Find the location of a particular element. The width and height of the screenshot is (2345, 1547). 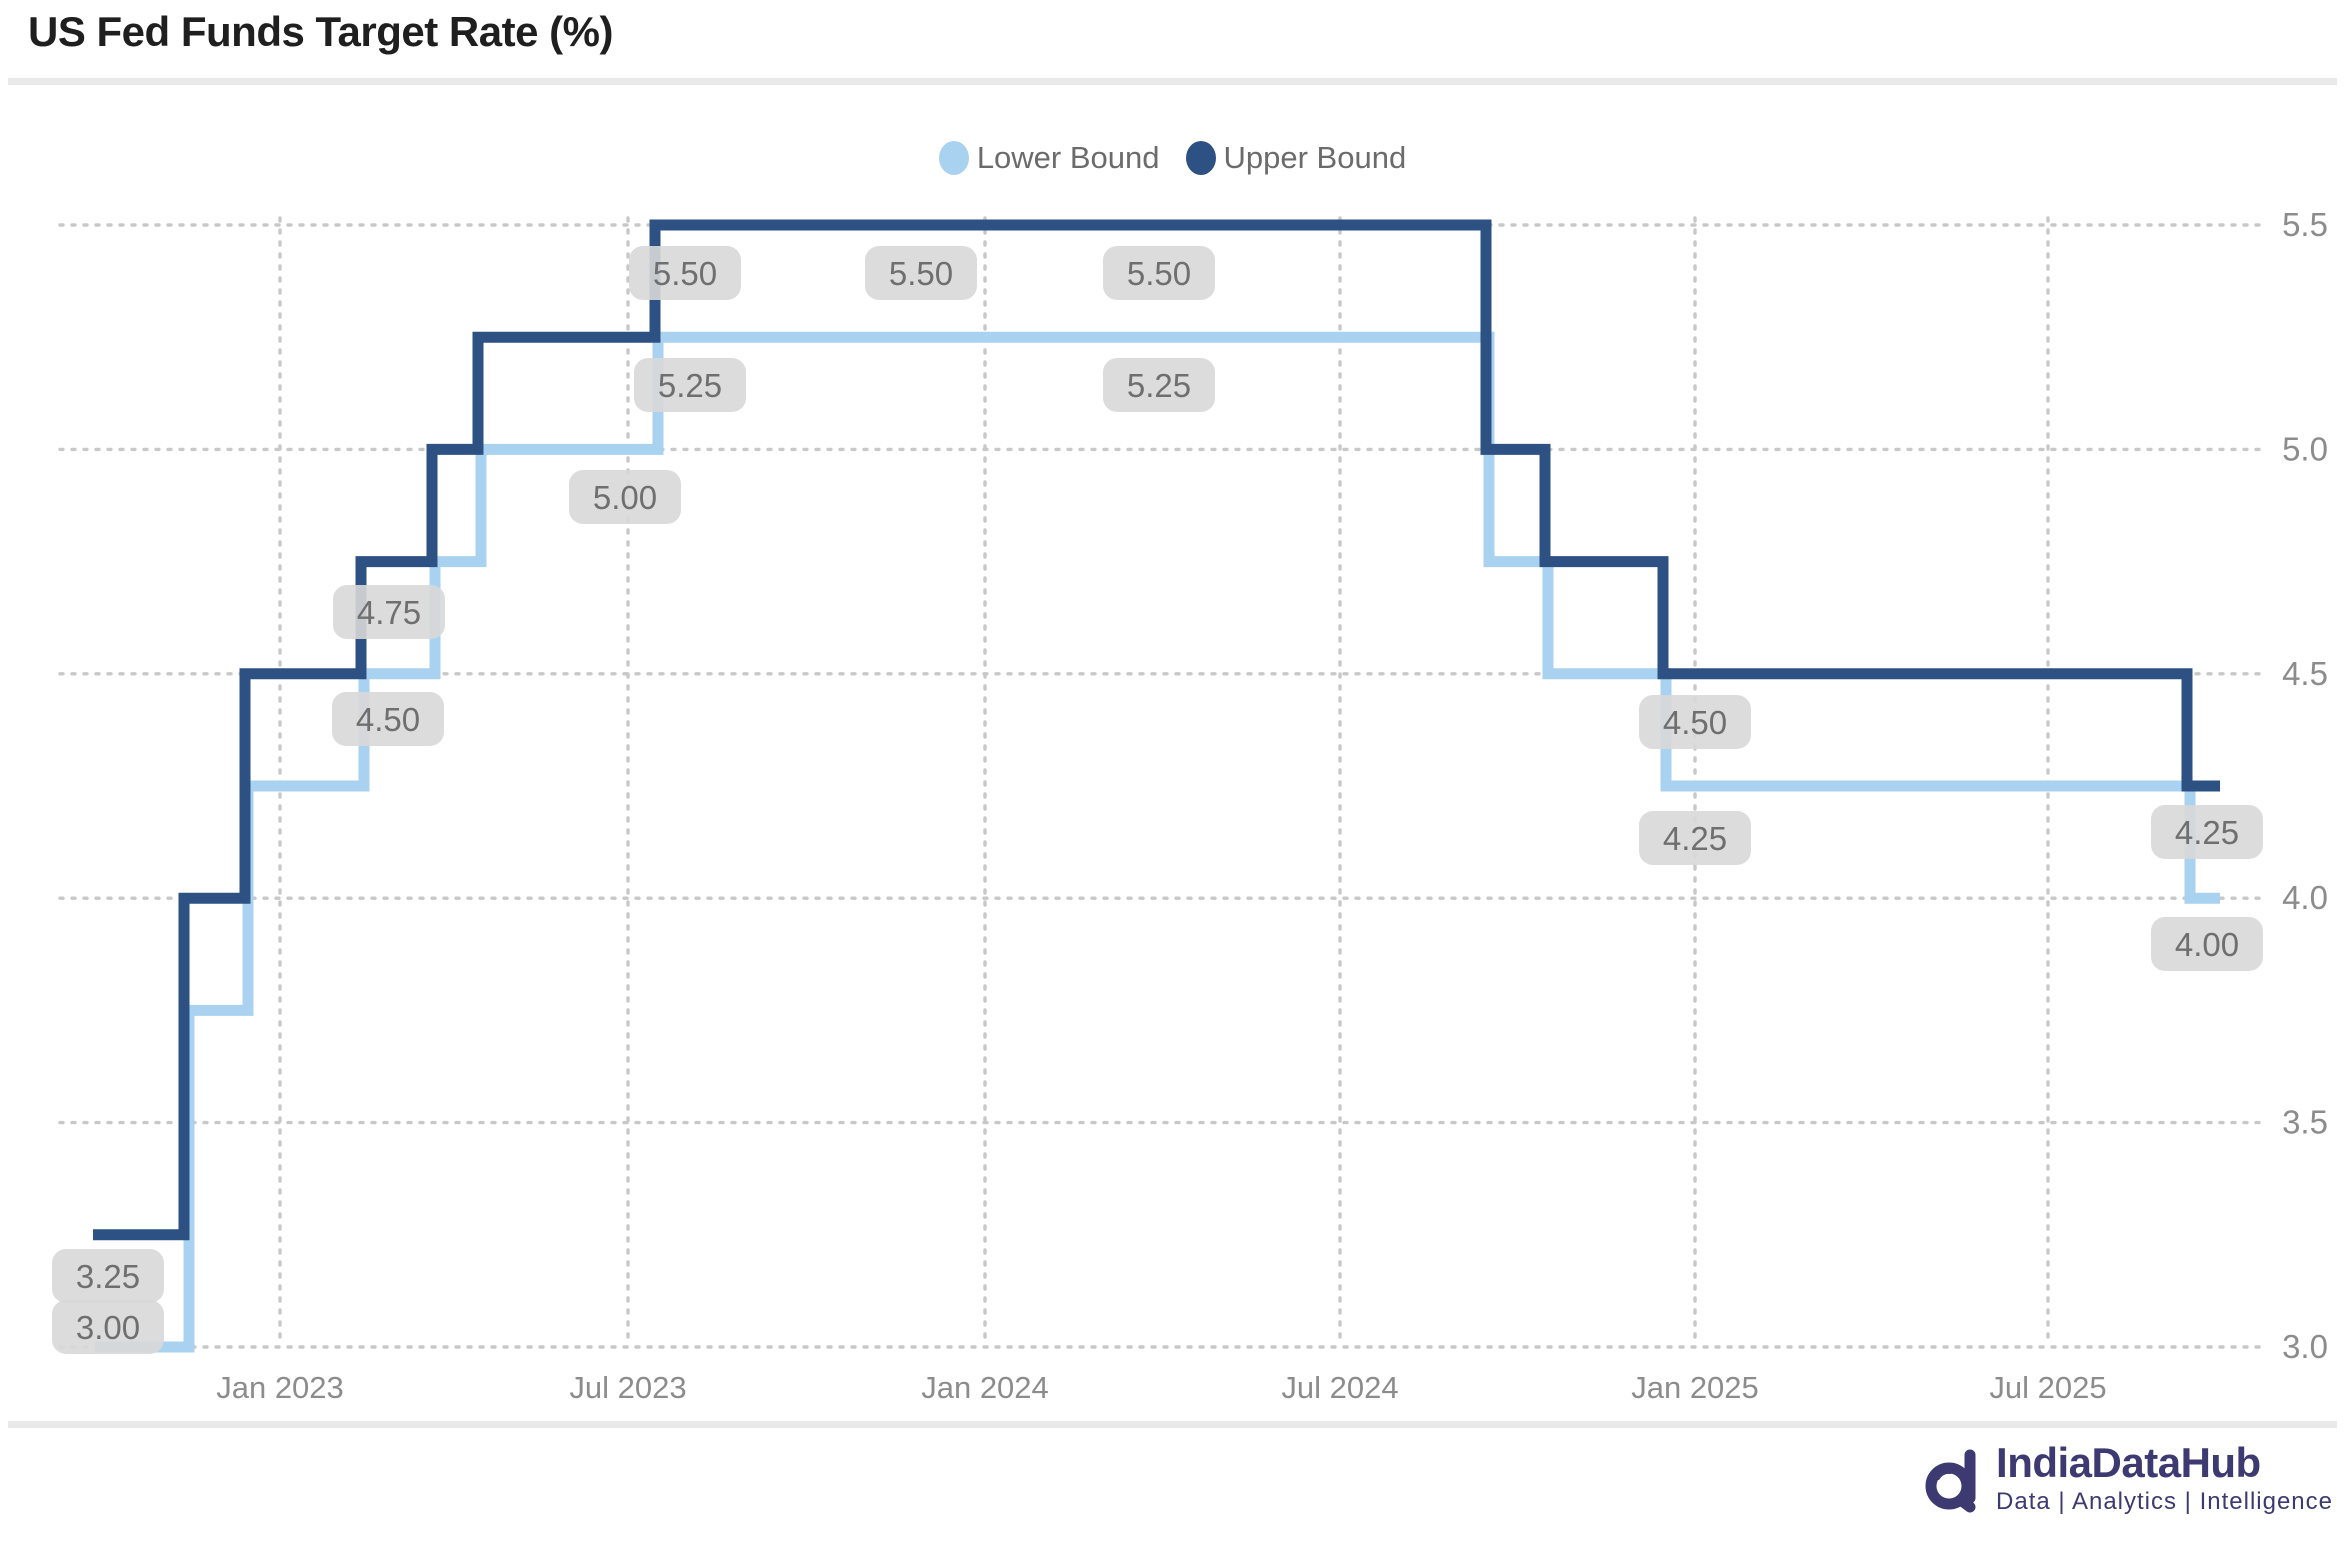

title-divider is located at coordinates (1172, 81).